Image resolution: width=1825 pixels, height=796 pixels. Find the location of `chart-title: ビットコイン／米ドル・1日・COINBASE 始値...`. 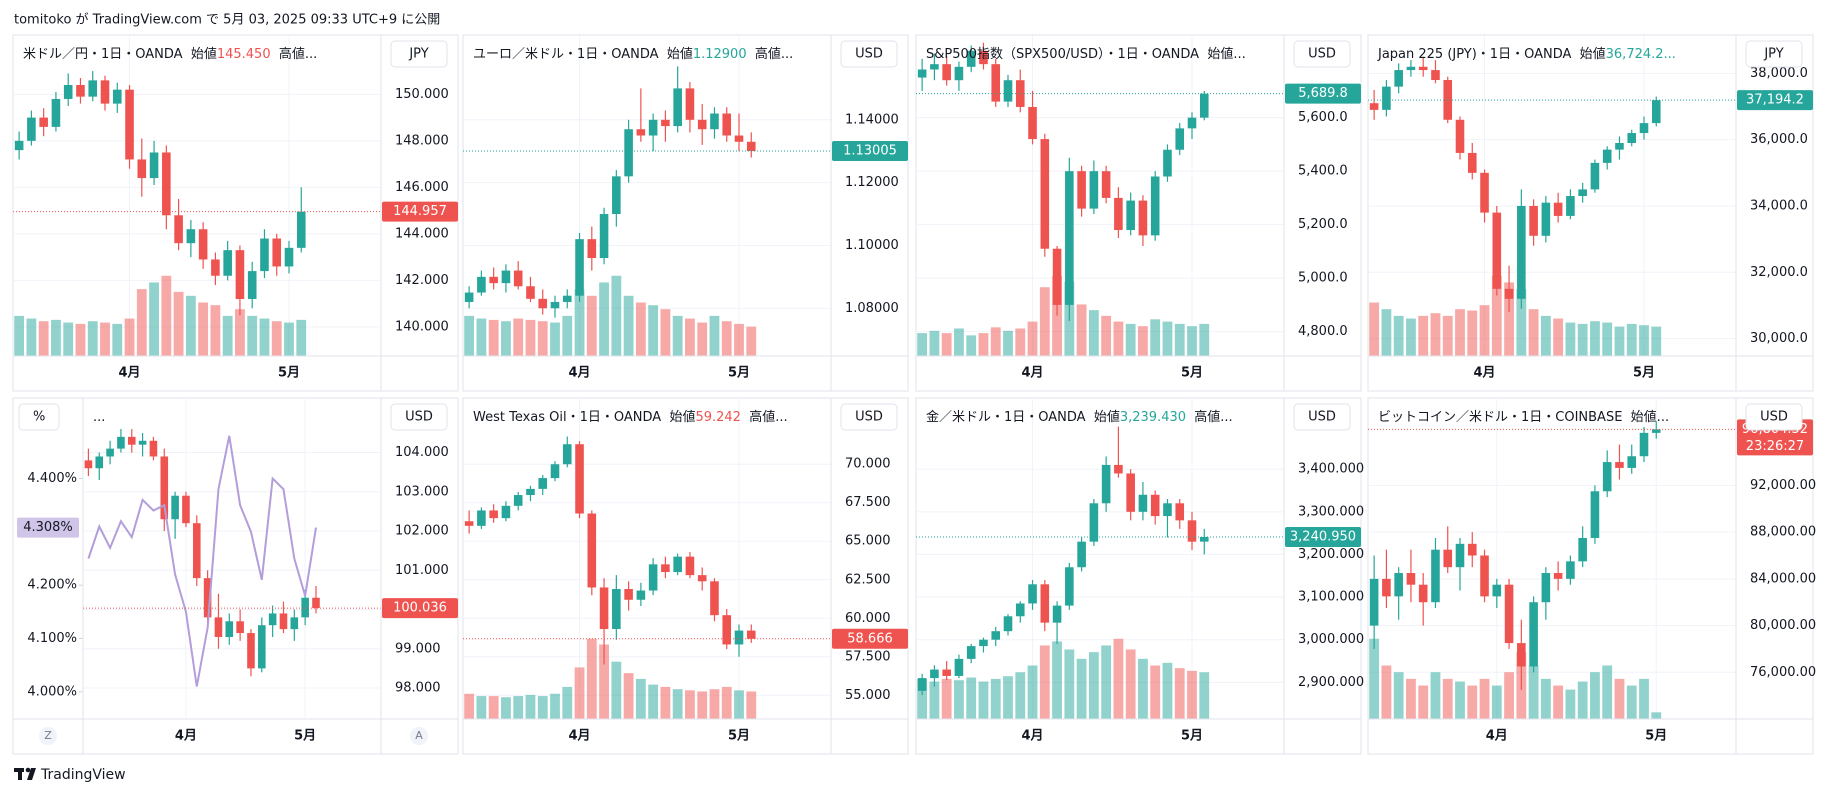

chart-title: ビットコイン／米ドル・1日・COINBASE 始値... is located at coordinates (1523, 417).